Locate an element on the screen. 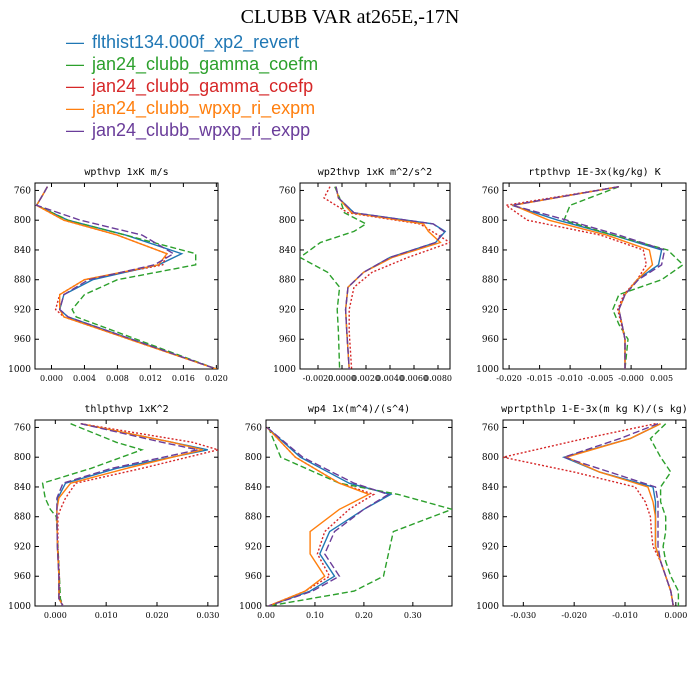 The height and width of the screenshot is (700, 700). x-tick-label: 0.016 is located at coordinates (183, 378).